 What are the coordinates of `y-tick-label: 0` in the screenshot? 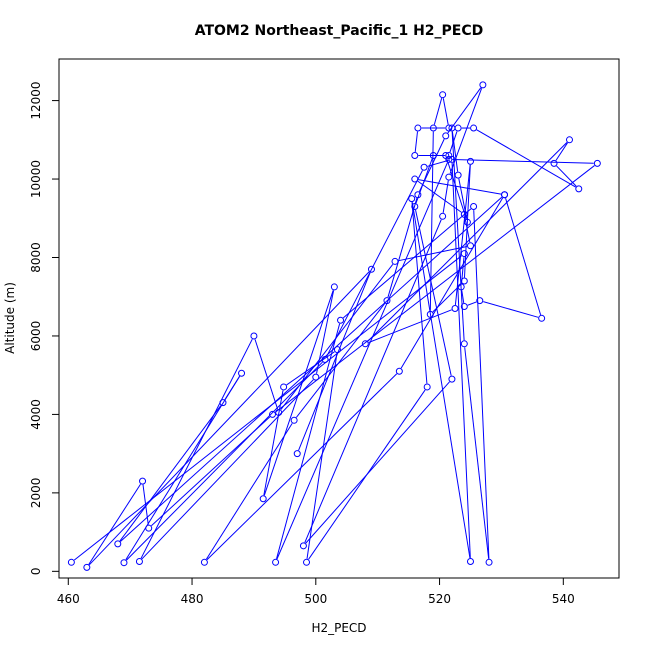 It's located at (36, 572).